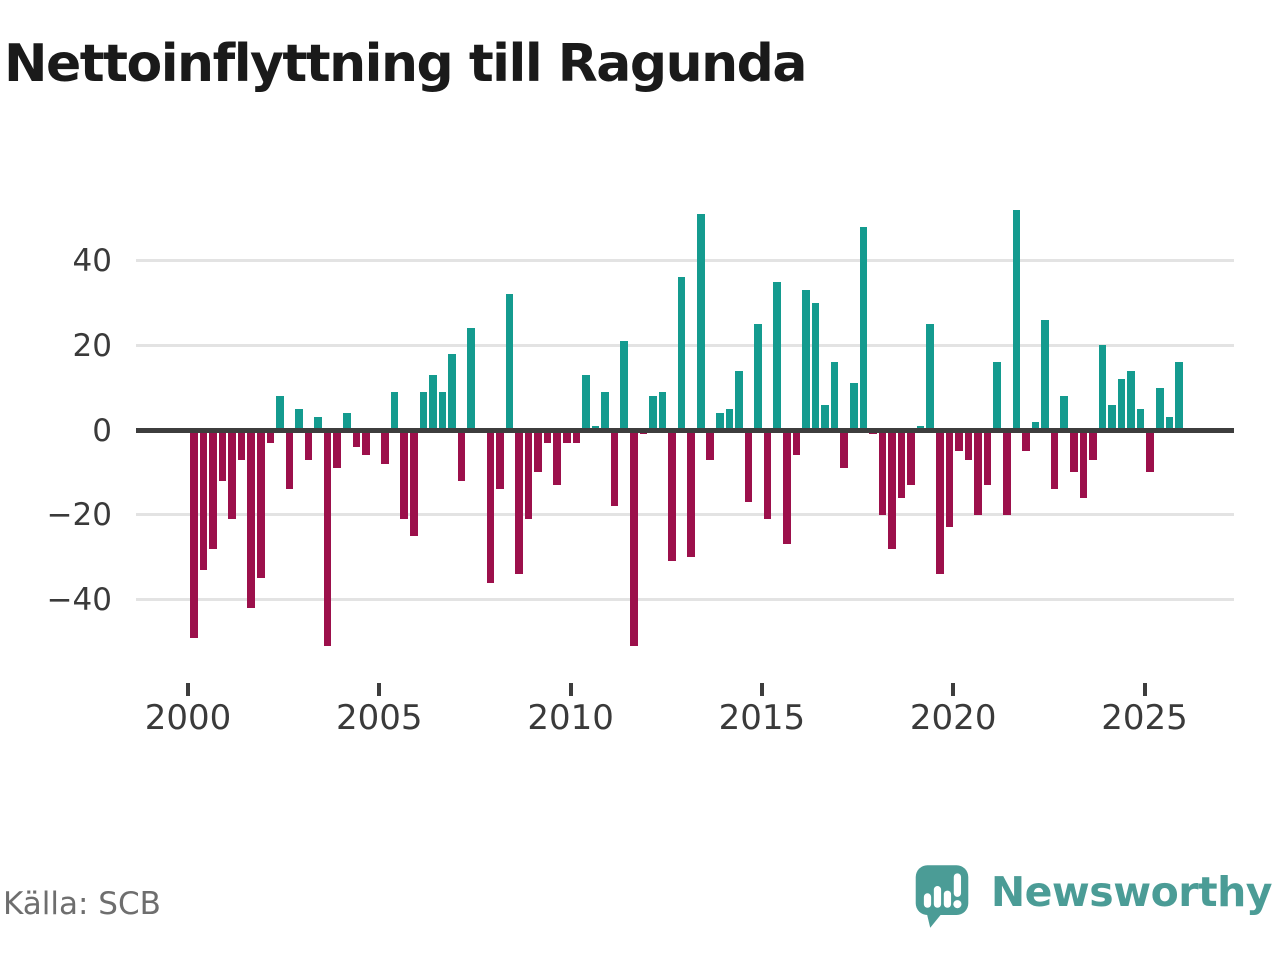 This screenshot has width=1280, height=960. Describe the element at coordinates (1093, 894) in the screenshot. I see `newsworthy-logo: Newsworthy` at that location.